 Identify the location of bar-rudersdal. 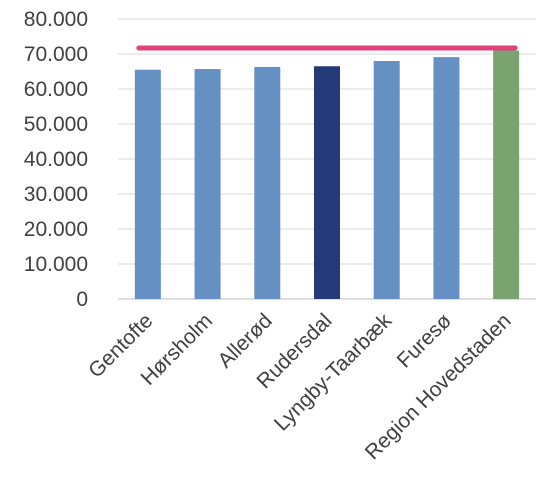
(327, 182).